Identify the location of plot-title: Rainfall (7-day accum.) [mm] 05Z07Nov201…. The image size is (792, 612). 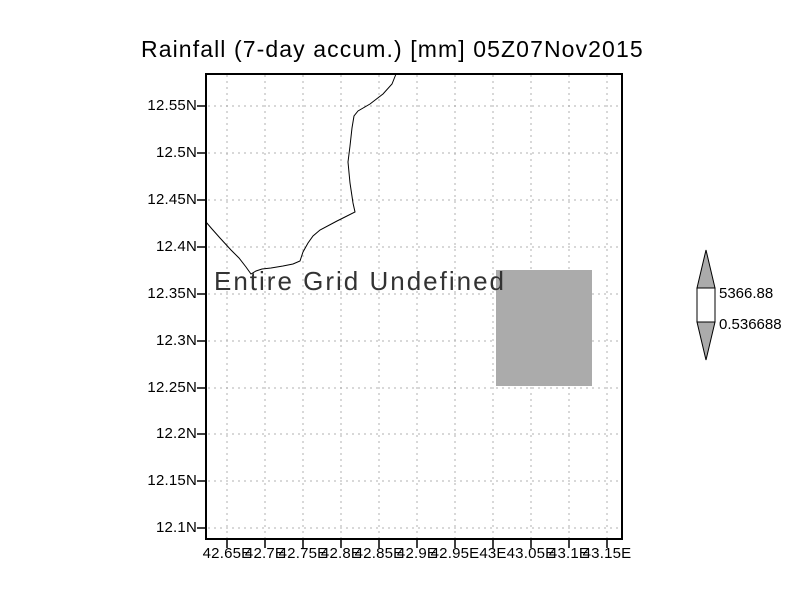
(392, 49).